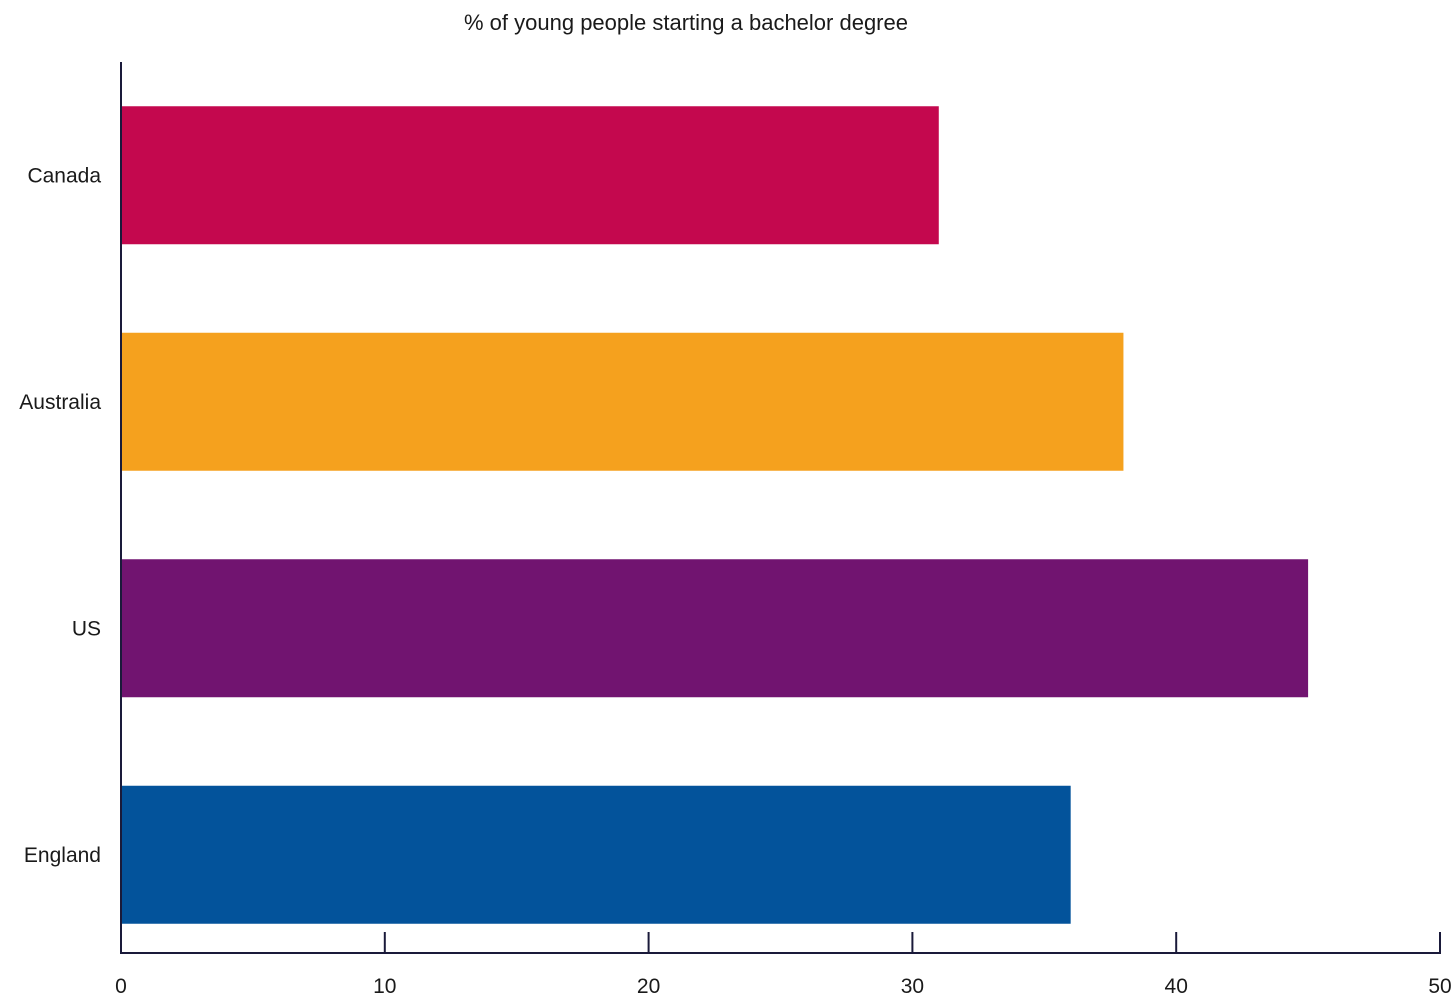 This screenshot has width=1455, height=998. I want to click on tick-labels-group: 0 10 20 30 40 50, so click(783, 986).